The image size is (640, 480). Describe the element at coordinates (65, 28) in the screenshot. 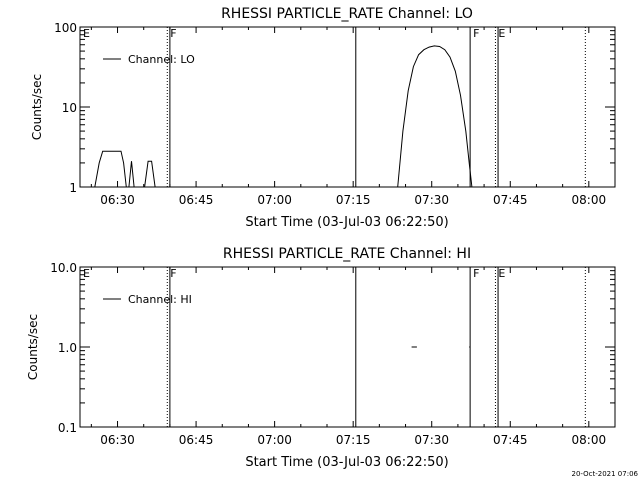

I see `y-tick-label: 100` at that location.